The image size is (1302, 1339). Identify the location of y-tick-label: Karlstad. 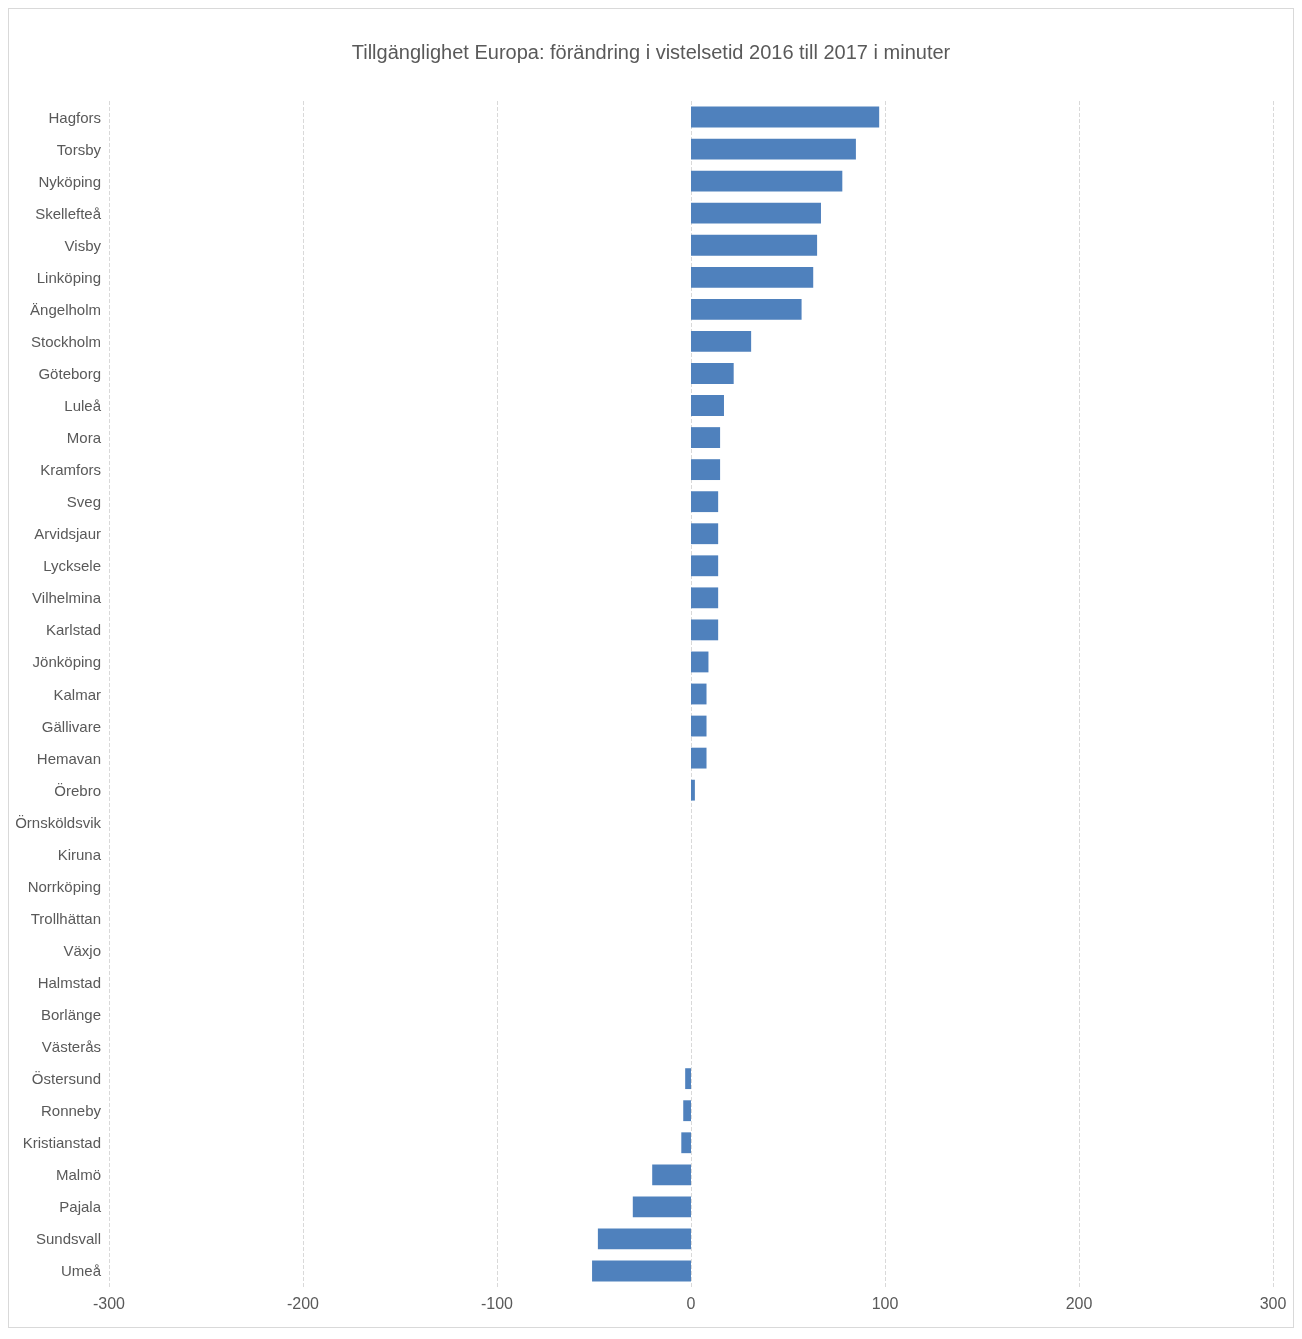
(73, 630).